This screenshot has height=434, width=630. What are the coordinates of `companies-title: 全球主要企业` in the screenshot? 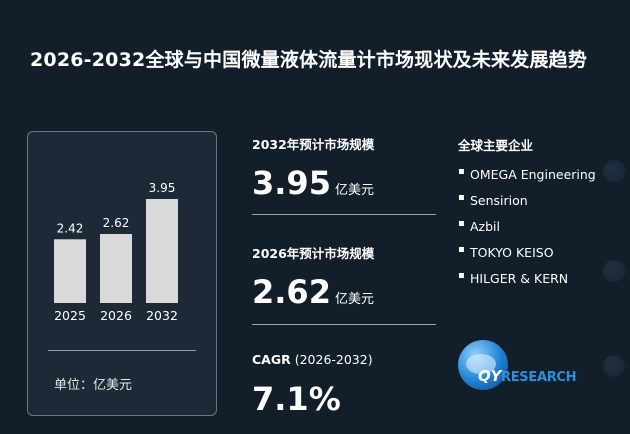 It's located at (496, 145).